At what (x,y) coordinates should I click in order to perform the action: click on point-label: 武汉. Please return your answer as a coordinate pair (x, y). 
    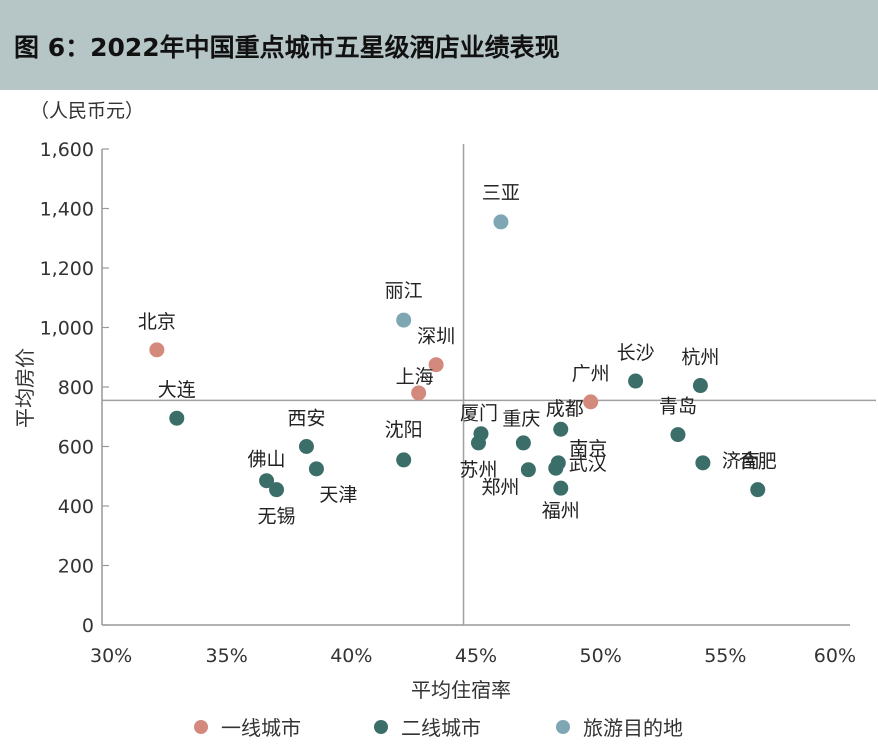
    Looking at the image, I should click on (588, 464).